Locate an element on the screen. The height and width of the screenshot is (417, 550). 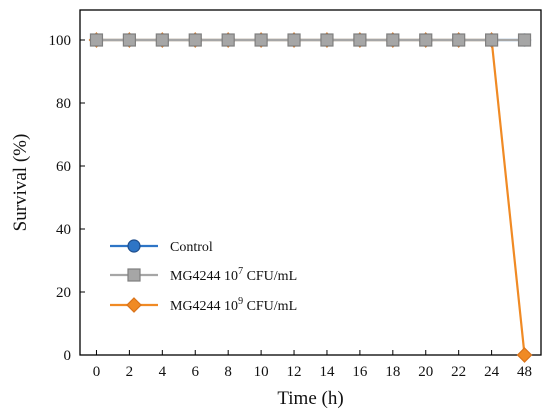
x-tick-label: 48 is located at coordinates (524, 372).